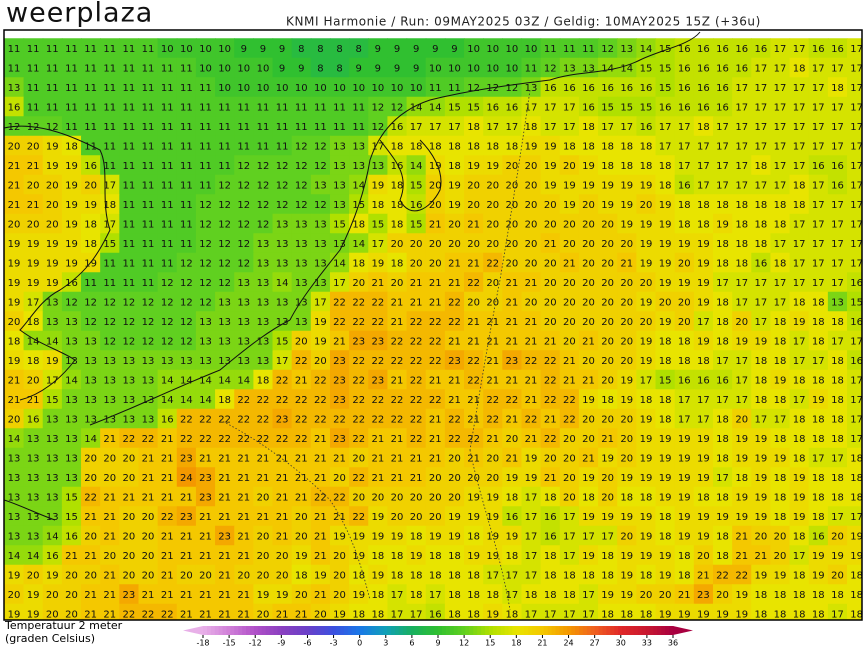 The image size is (867, 650). I want to click on temperature-value: 14, so click(167, 381).